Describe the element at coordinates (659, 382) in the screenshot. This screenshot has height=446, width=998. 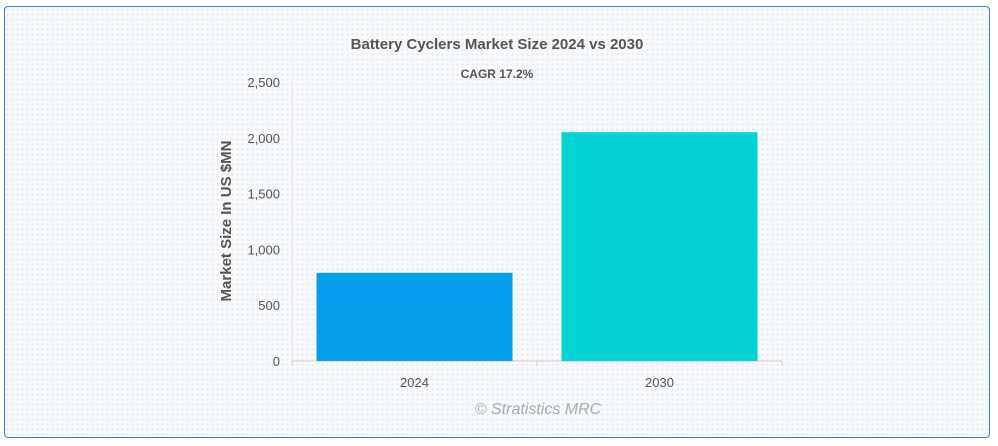
I see `x-tick-label: 2030` at that location.